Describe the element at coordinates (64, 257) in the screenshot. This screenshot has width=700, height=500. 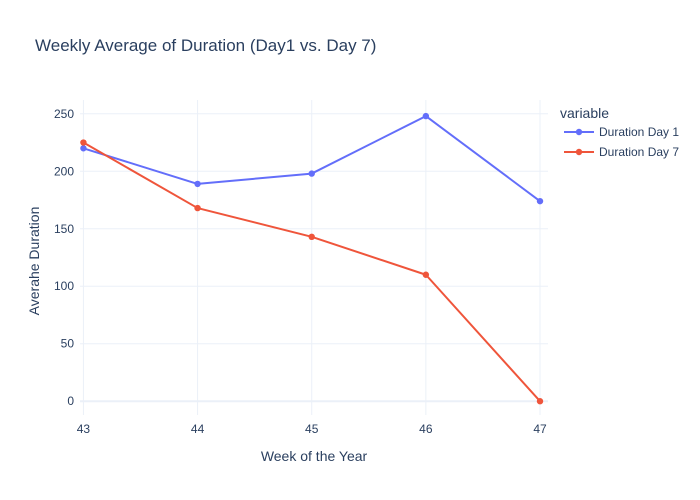
I see `y-tick-labels: 0 50 100 150 200 250` at that location.